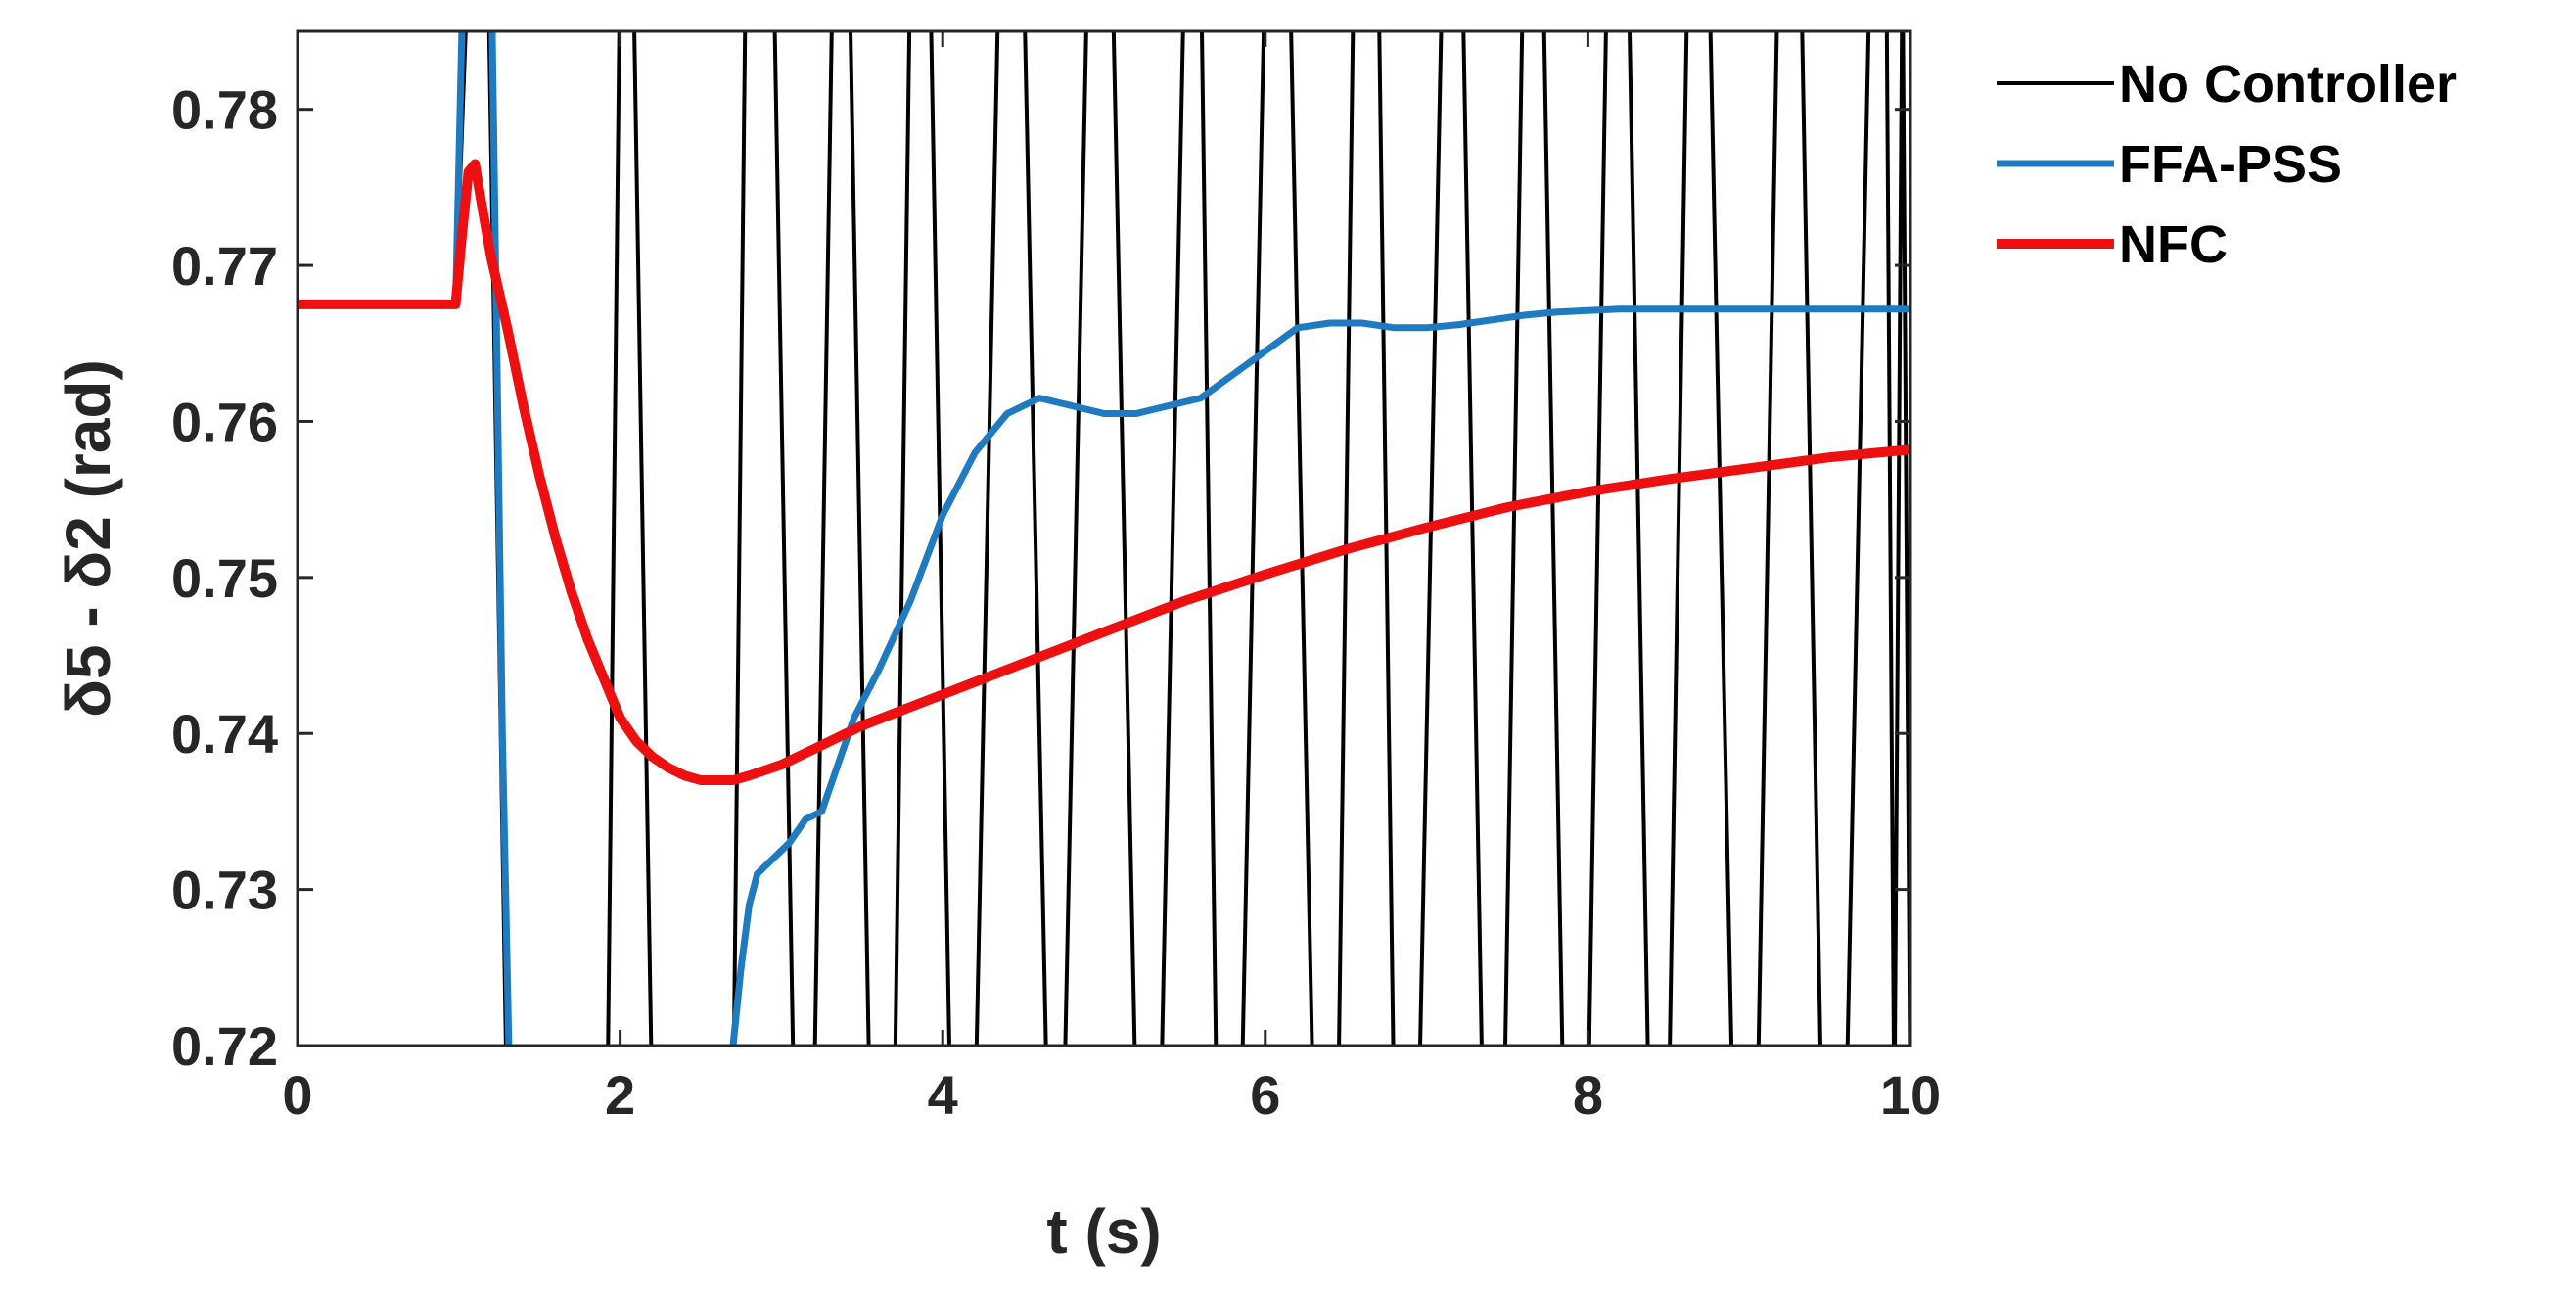  Describe the element at coordinates (88, 538) in the screenshot. I see `y-axis-label: δ5 - δ2 (rad)` at that location.